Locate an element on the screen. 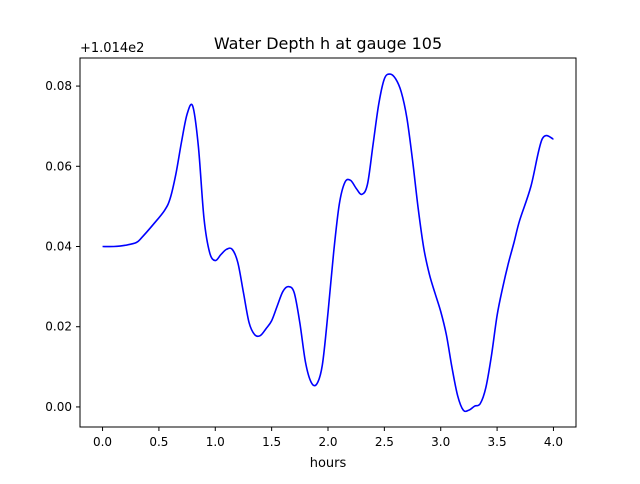  x-tick-label: 4.0 is located at coordinates (553, 442).